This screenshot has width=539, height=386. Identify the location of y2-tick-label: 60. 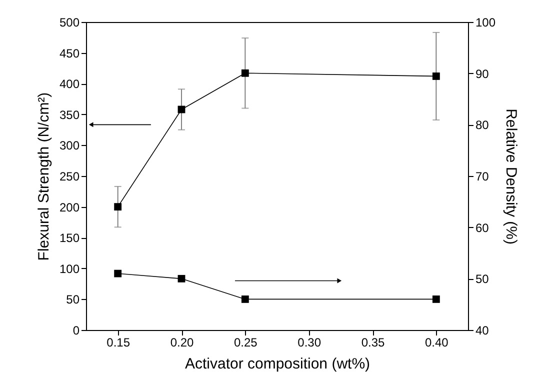
(483, 227).